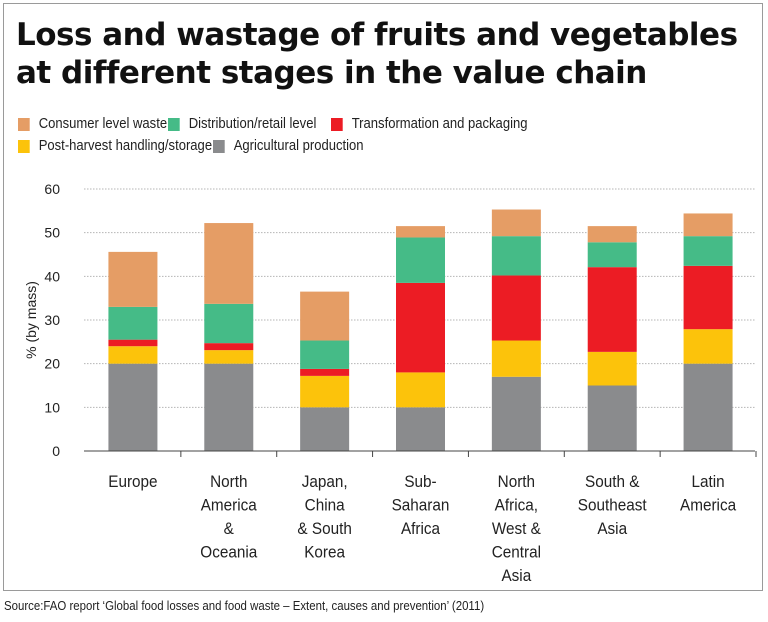 The image size is (768, 622). Describe the element at coordinates (132, 481) in the screenshot. I see `x-tick-label: Europe` at that location.